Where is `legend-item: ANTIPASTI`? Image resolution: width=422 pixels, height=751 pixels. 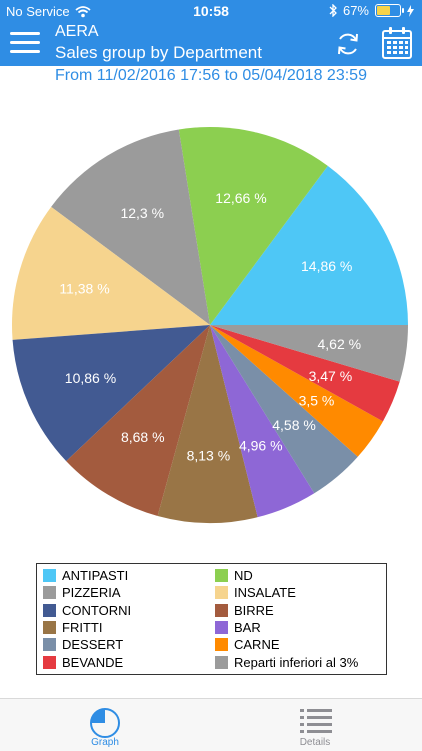 legend-item: ANTIPASTI is located at coordinates (85, 575).